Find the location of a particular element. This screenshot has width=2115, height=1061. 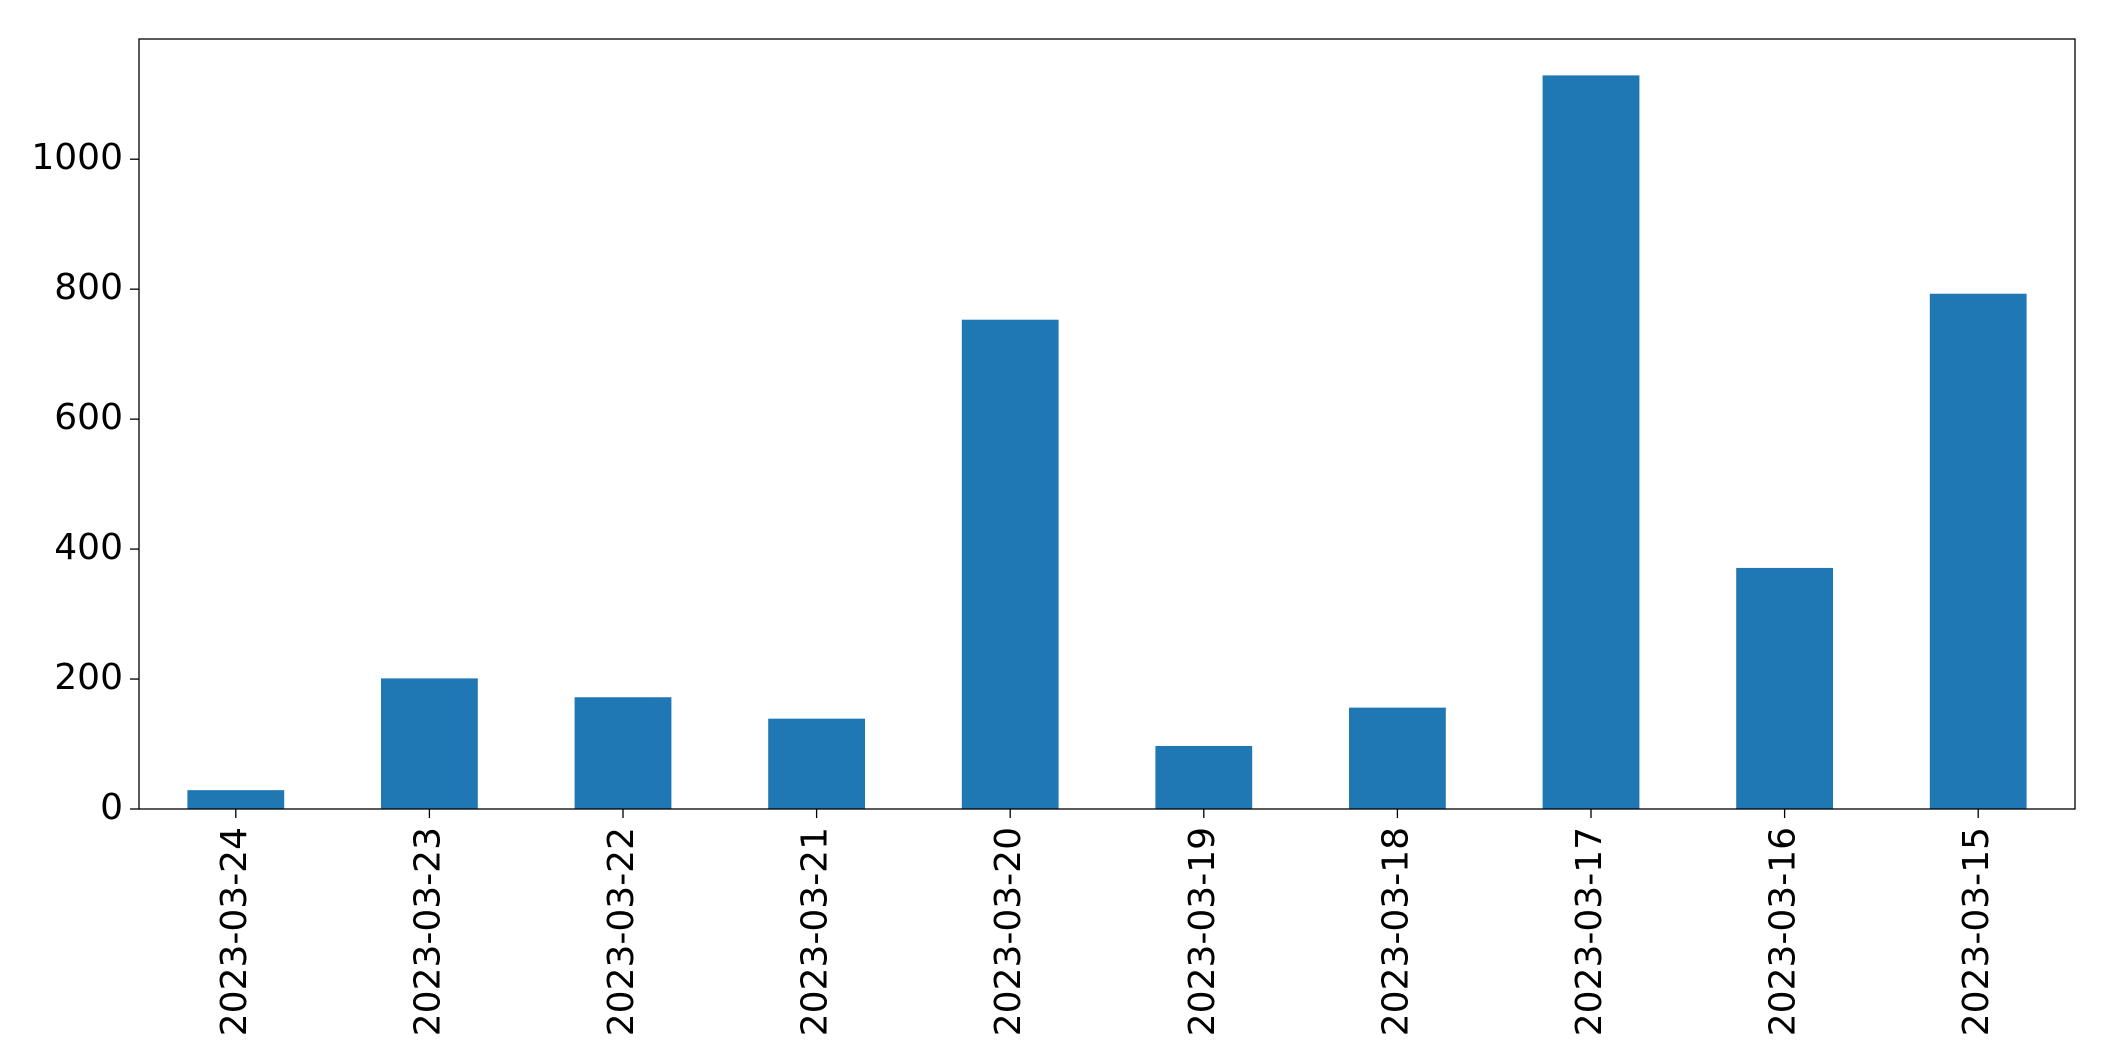

x-tick-label: 2023-03-22 is located at coordinates (621, 931).